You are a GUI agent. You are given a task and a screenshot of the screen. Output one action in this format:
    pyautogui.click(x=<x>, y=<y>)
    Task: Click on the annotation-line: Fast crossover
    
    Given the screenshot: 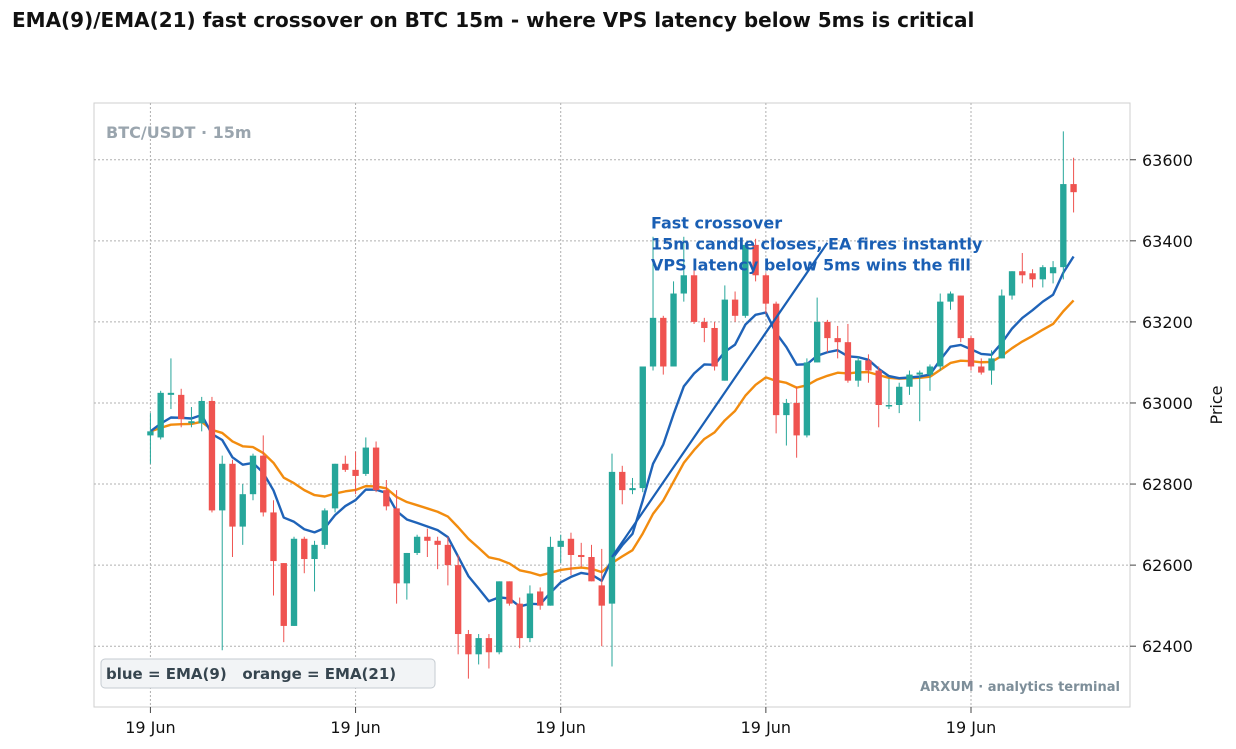 What is the action you would take?
    pyautogui.click(x=716, y=223)
    